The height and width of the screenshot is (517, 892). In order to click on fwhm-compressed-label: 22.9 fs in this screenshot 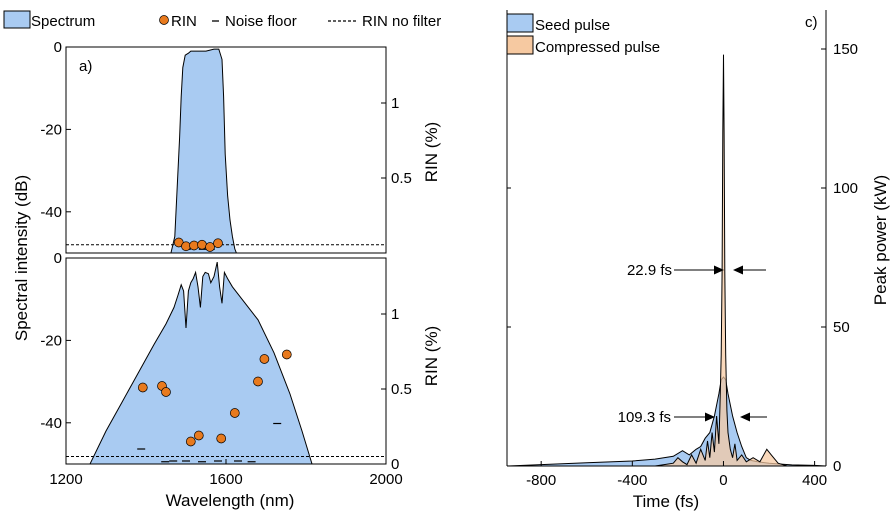, I will do `click(649, 270)`.